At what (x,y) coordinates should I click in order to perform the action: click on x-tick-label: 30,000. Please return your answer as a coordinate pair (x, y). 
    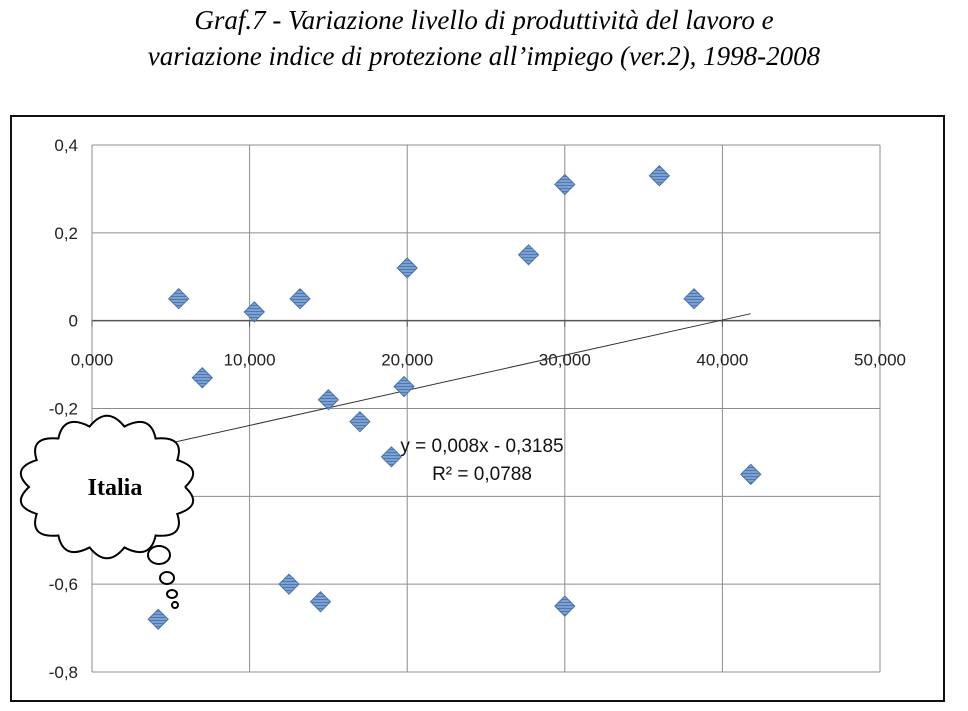
    Looking at the image, I should click on (565, 360).